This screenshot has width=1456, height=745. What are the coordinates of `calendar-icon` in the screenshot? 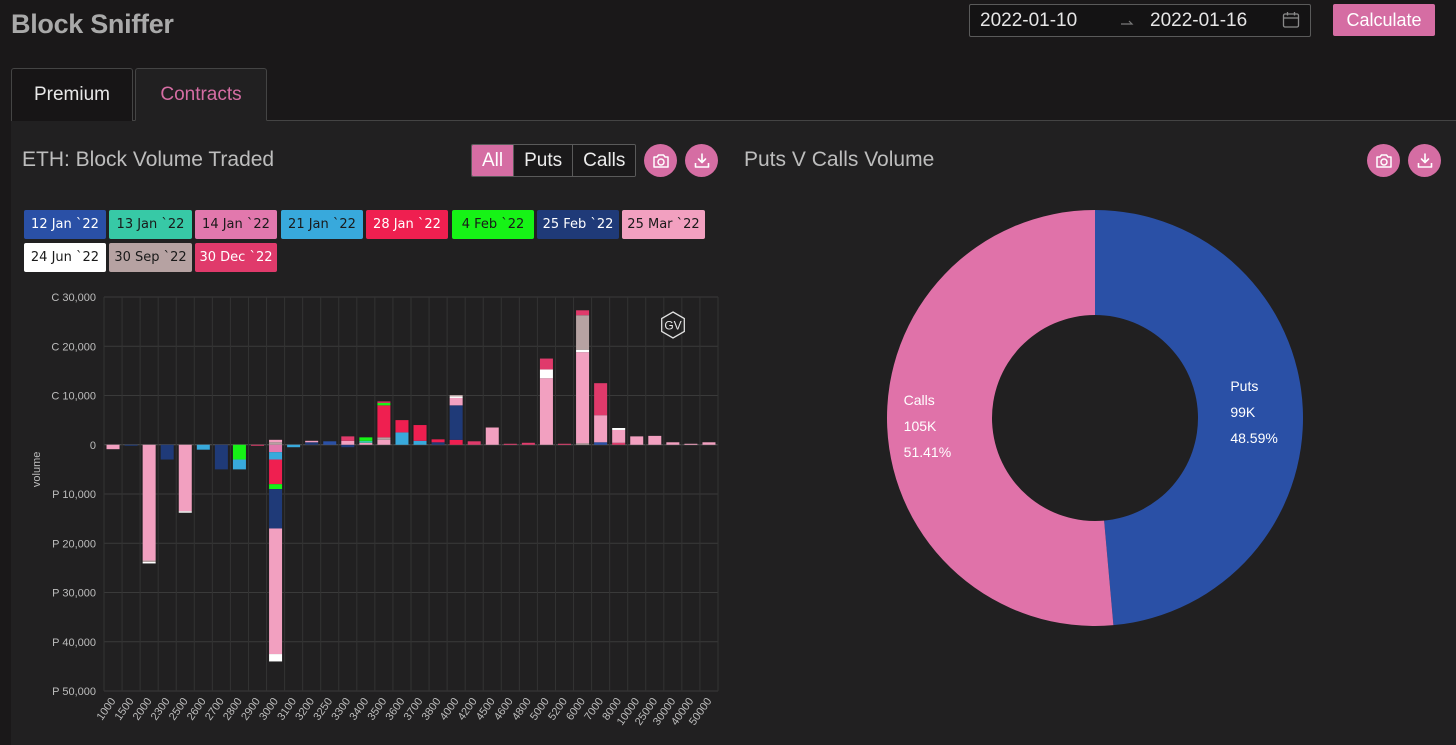 It's located at (1291, 20).